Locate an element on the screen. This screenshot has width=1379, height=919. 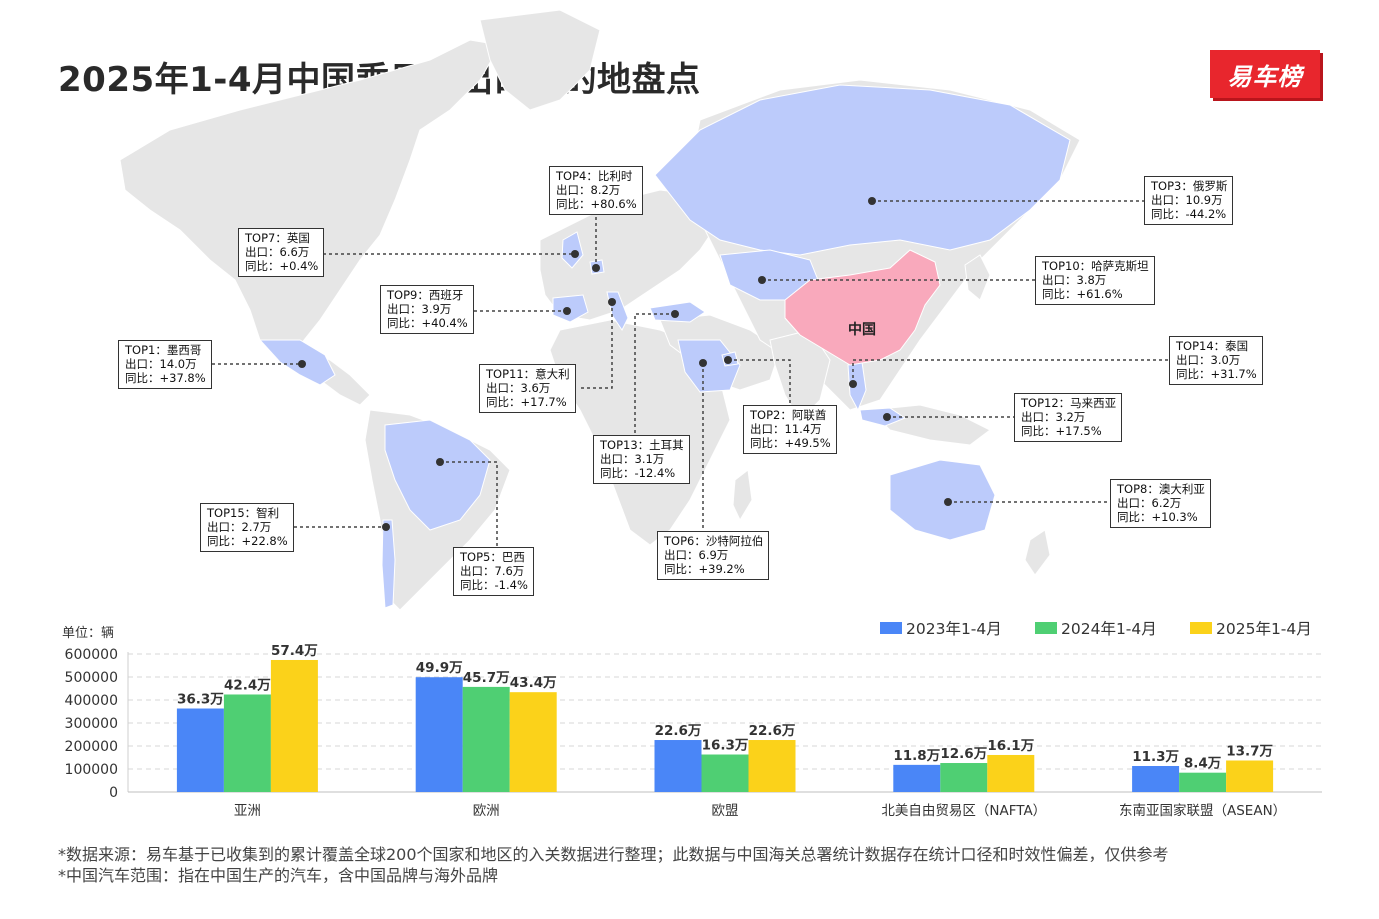
leader-top5 is located at coordinates (469, 504).